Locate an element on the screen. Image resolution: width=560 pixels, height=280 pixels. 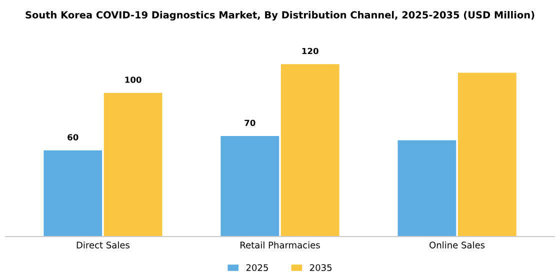
chart-title: South Korea COVID-19 Diagnostics Market, By Distribution Channel, 2025-2035 (USD Million) is located at coordinates (280, 15).